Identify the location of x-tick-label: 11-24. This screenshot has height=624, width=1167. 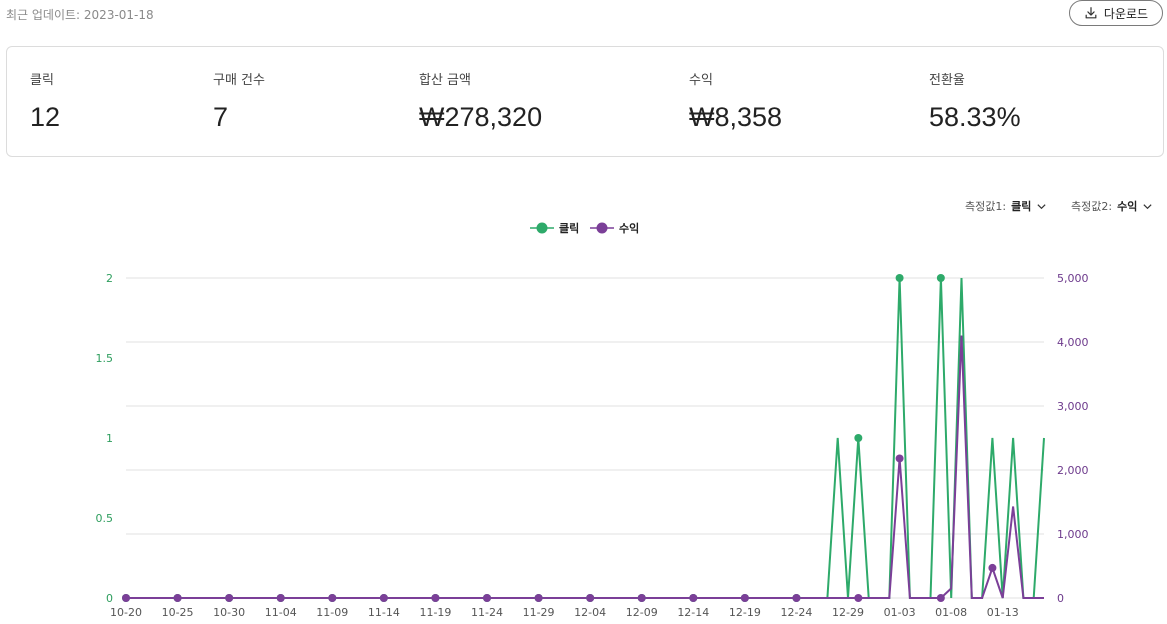
(487, 612).